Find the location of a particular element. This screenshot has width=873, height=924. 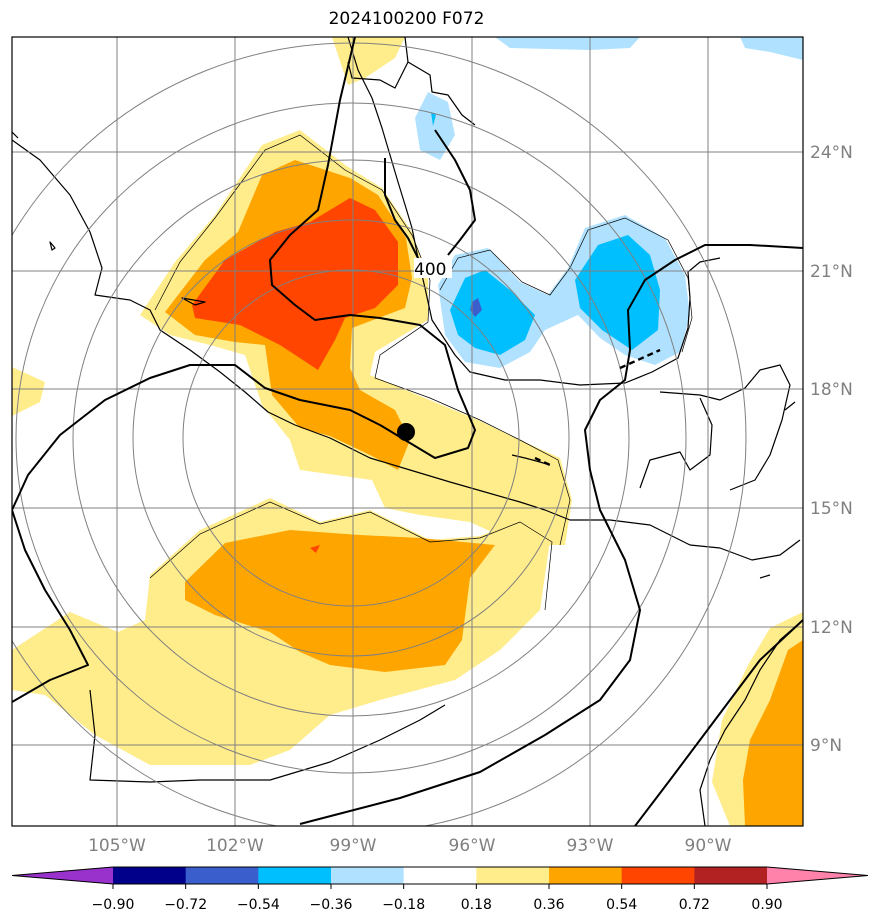

lon-label-105w: 105°W is located at coordinates (117, 846).